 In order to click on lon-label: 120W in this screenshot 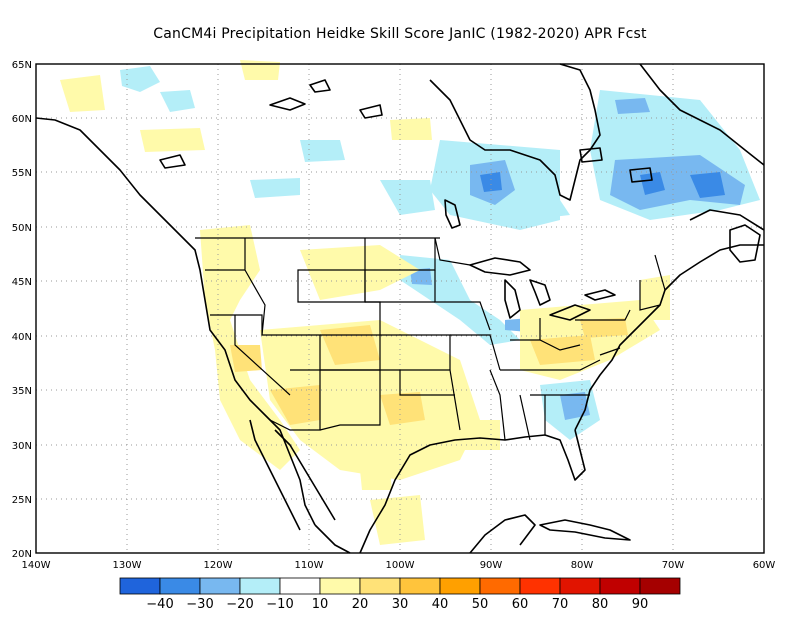, I will do `click(218, 565)`.